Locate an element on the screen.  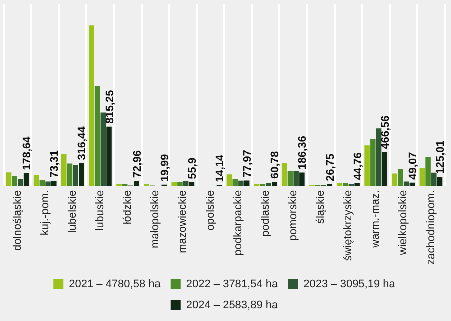
data-label: 186,36 is located at coordinates (303, 153).